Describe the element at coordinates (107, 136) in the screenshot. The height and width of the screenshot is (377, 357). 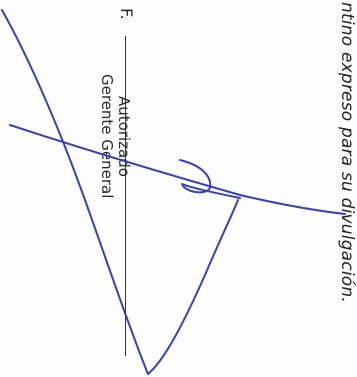
I see `role-label: Gerente General` at that location.